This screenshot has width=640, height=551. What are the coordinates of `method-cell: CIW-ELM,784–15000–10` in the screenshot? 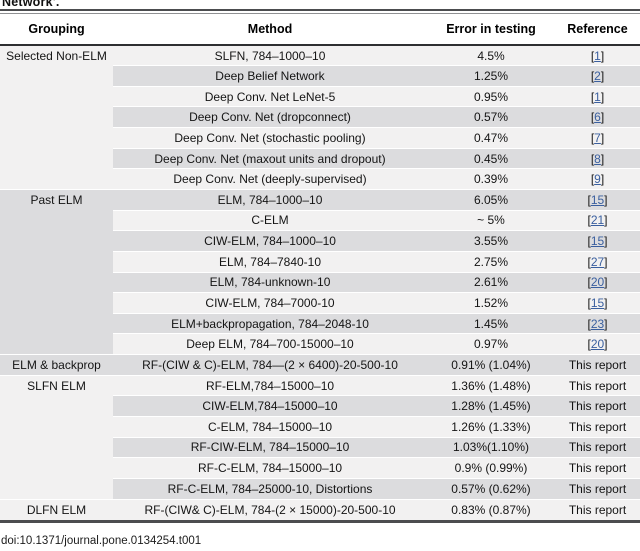 It's located at (270, 406).